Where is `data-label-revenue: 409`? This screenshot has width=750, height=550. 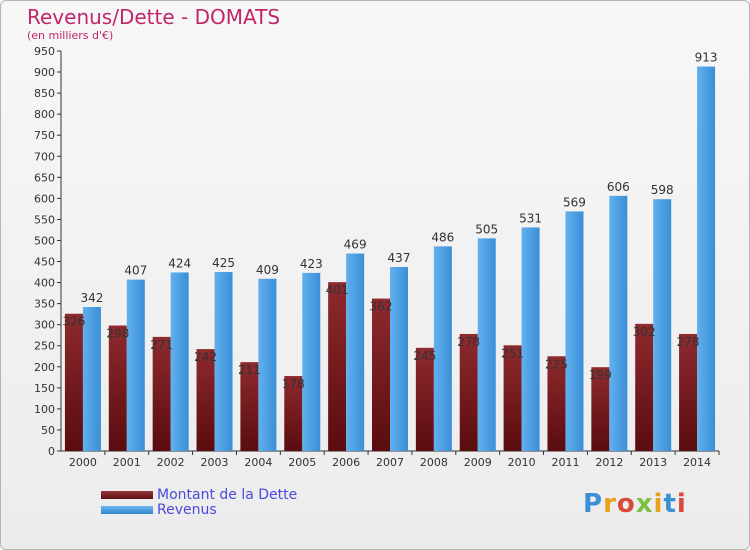
data-label-revenue: 409 is located at coordinates (267, 270).